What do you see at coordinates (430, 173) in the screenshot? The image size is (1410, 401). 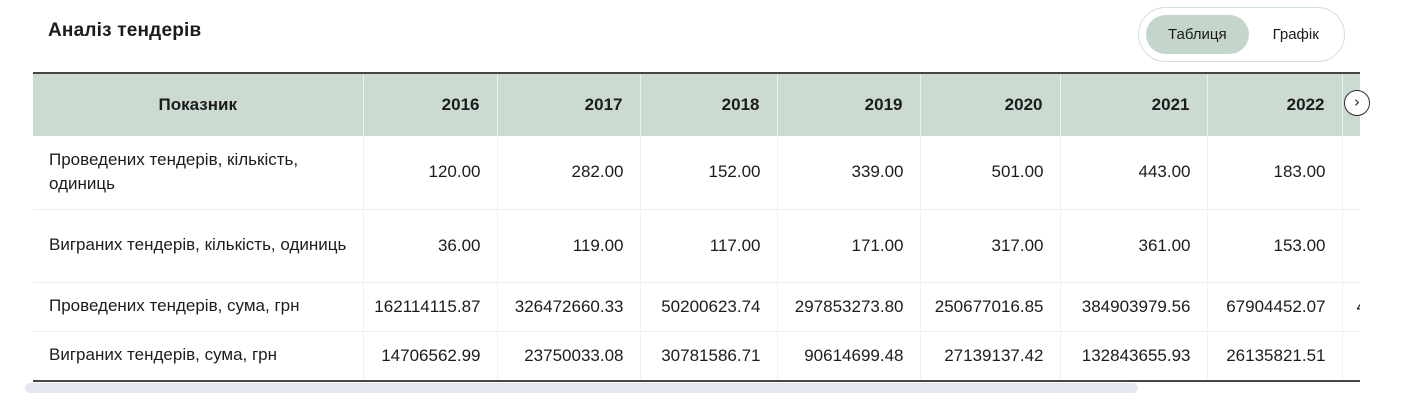 I see `cell: 120.00` at bounding box center [430, 173].